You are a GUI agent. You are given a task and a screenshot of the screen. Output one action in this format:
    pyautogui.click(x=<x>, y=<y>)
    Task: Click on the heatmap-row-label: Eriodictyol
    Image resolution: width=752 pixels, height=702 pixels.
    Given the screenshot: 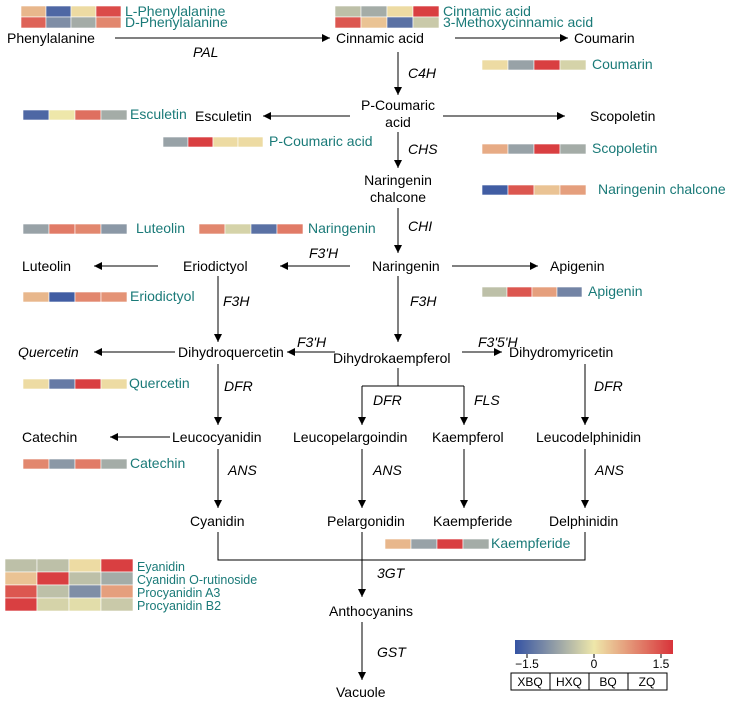 What is the action you would take?
    pyautogui.click(x=162, y=296)
    